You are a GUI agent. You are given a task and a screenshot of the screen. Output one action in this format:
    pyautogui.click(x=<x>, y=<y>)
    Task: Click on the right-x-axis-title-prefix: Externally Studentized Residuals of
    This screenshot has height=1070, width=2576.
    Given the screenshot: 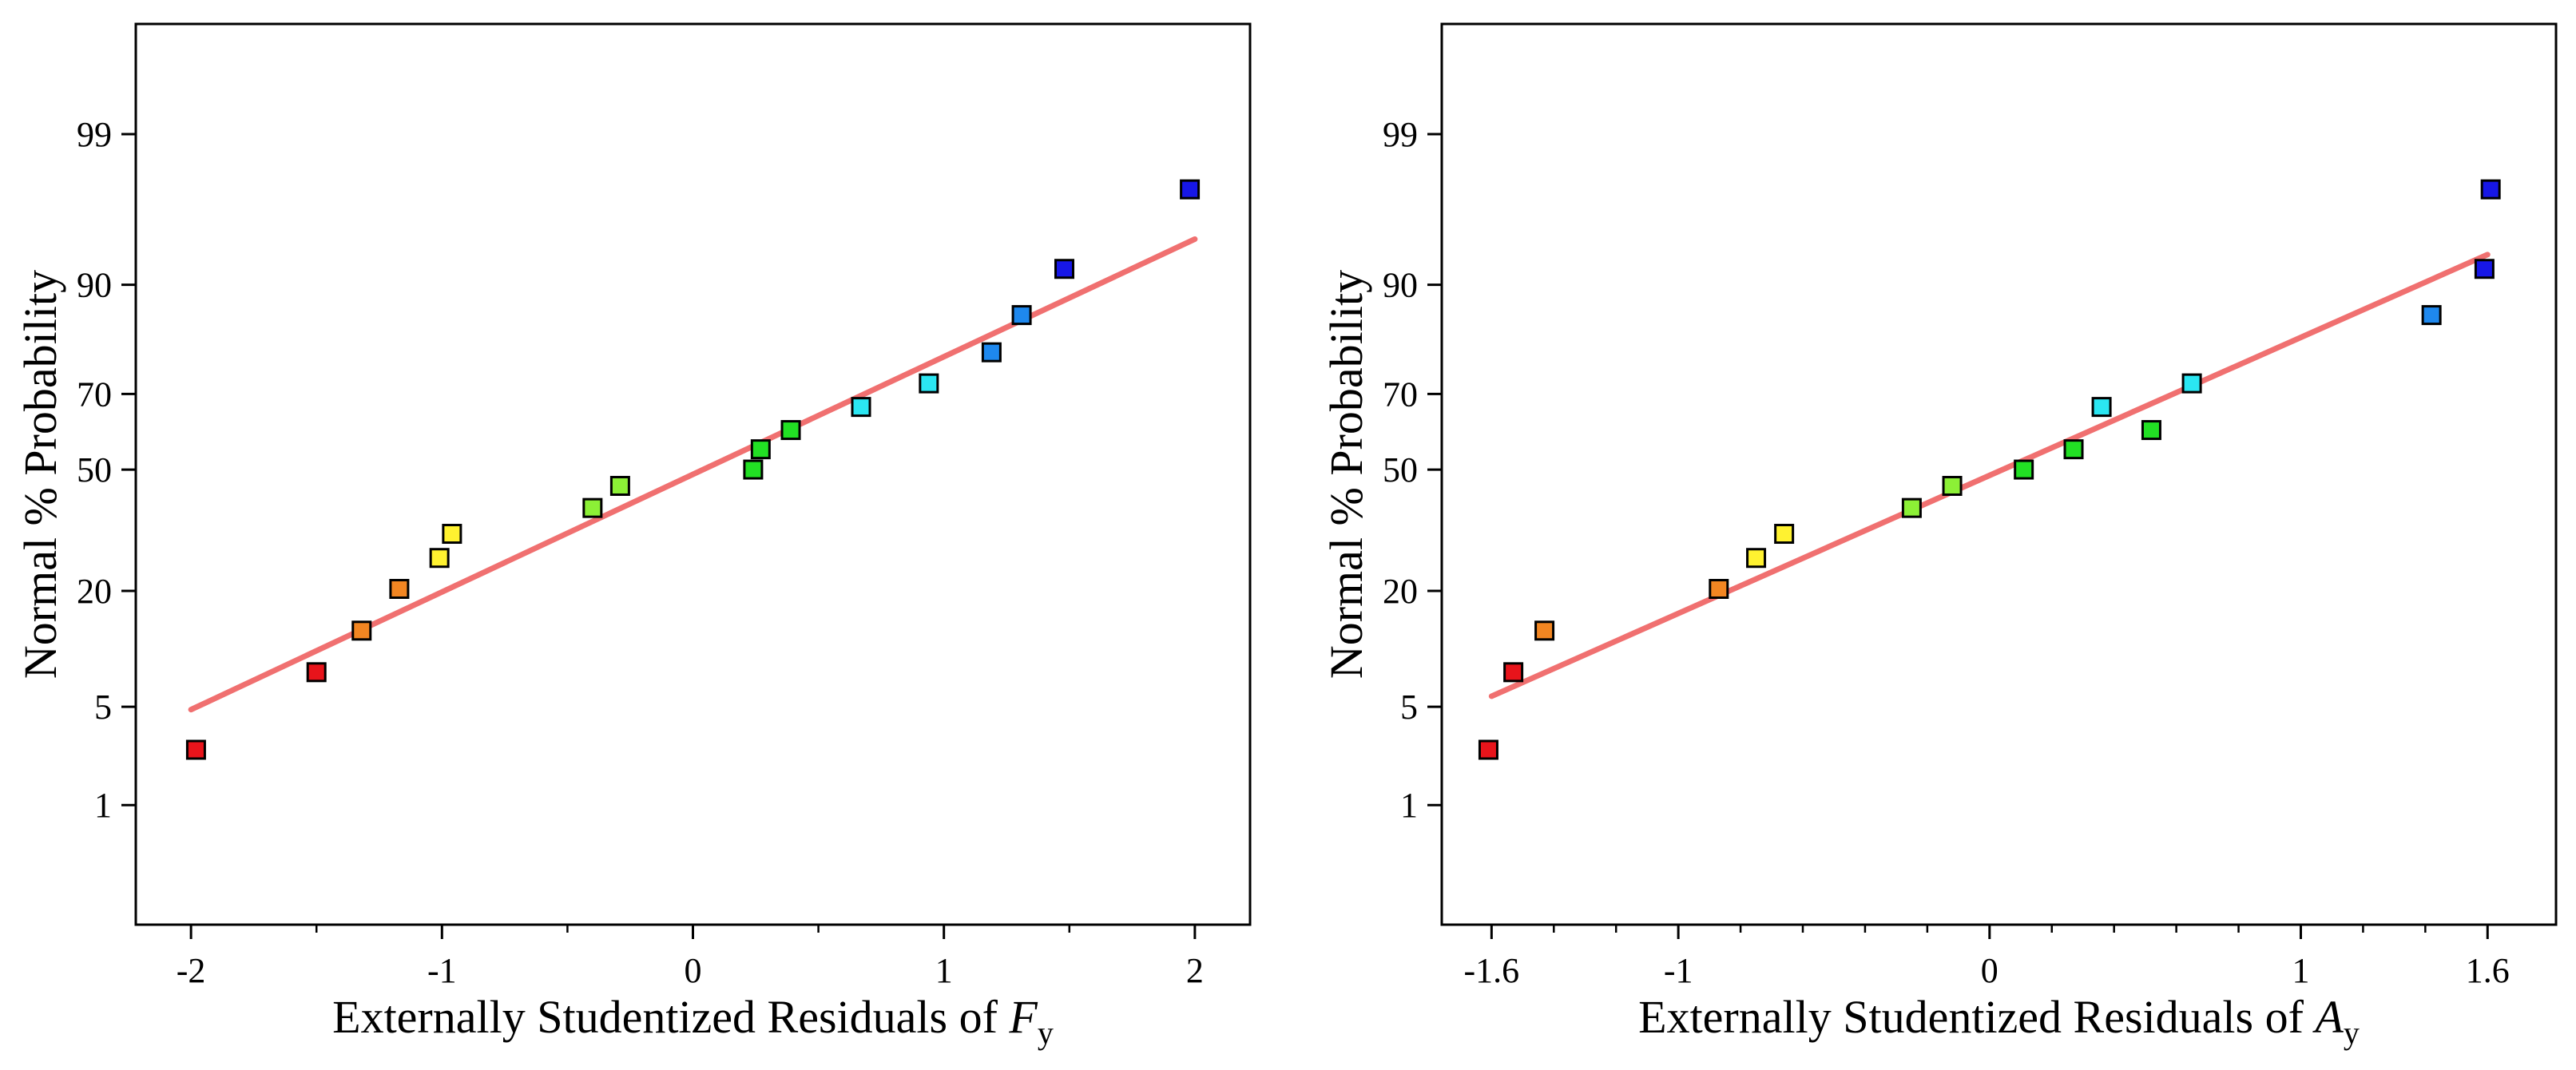 What is the action you would take?
    pyautogui.click(x=1976, y=1017)
    